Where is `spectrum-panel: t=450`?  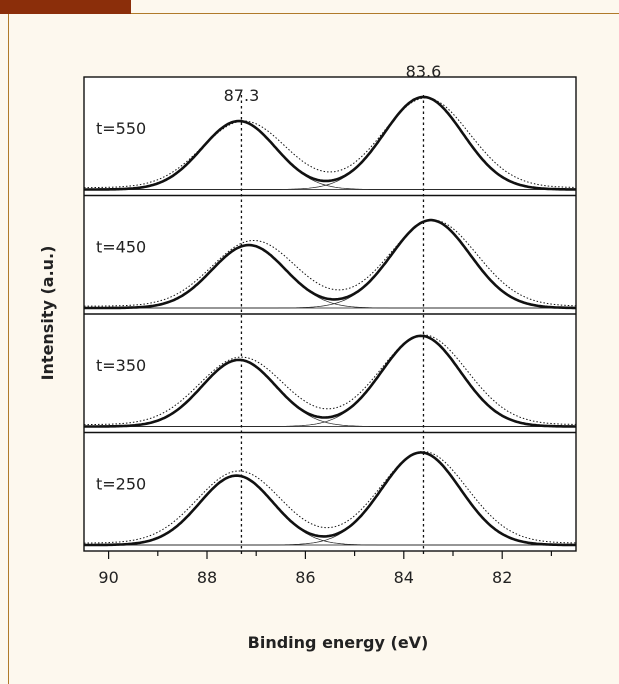
spectrum-panel: t=450 is located at coordinates (330, 252).